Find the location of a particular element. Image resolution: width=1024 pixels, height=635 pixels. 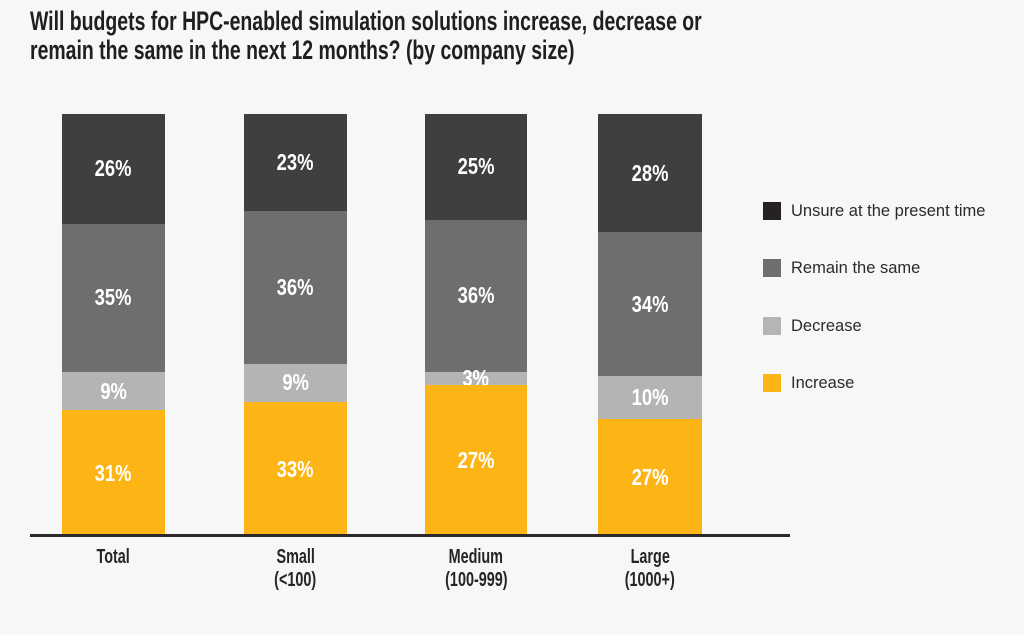

bar-segment: 34% is located at coordinates (650, 304).